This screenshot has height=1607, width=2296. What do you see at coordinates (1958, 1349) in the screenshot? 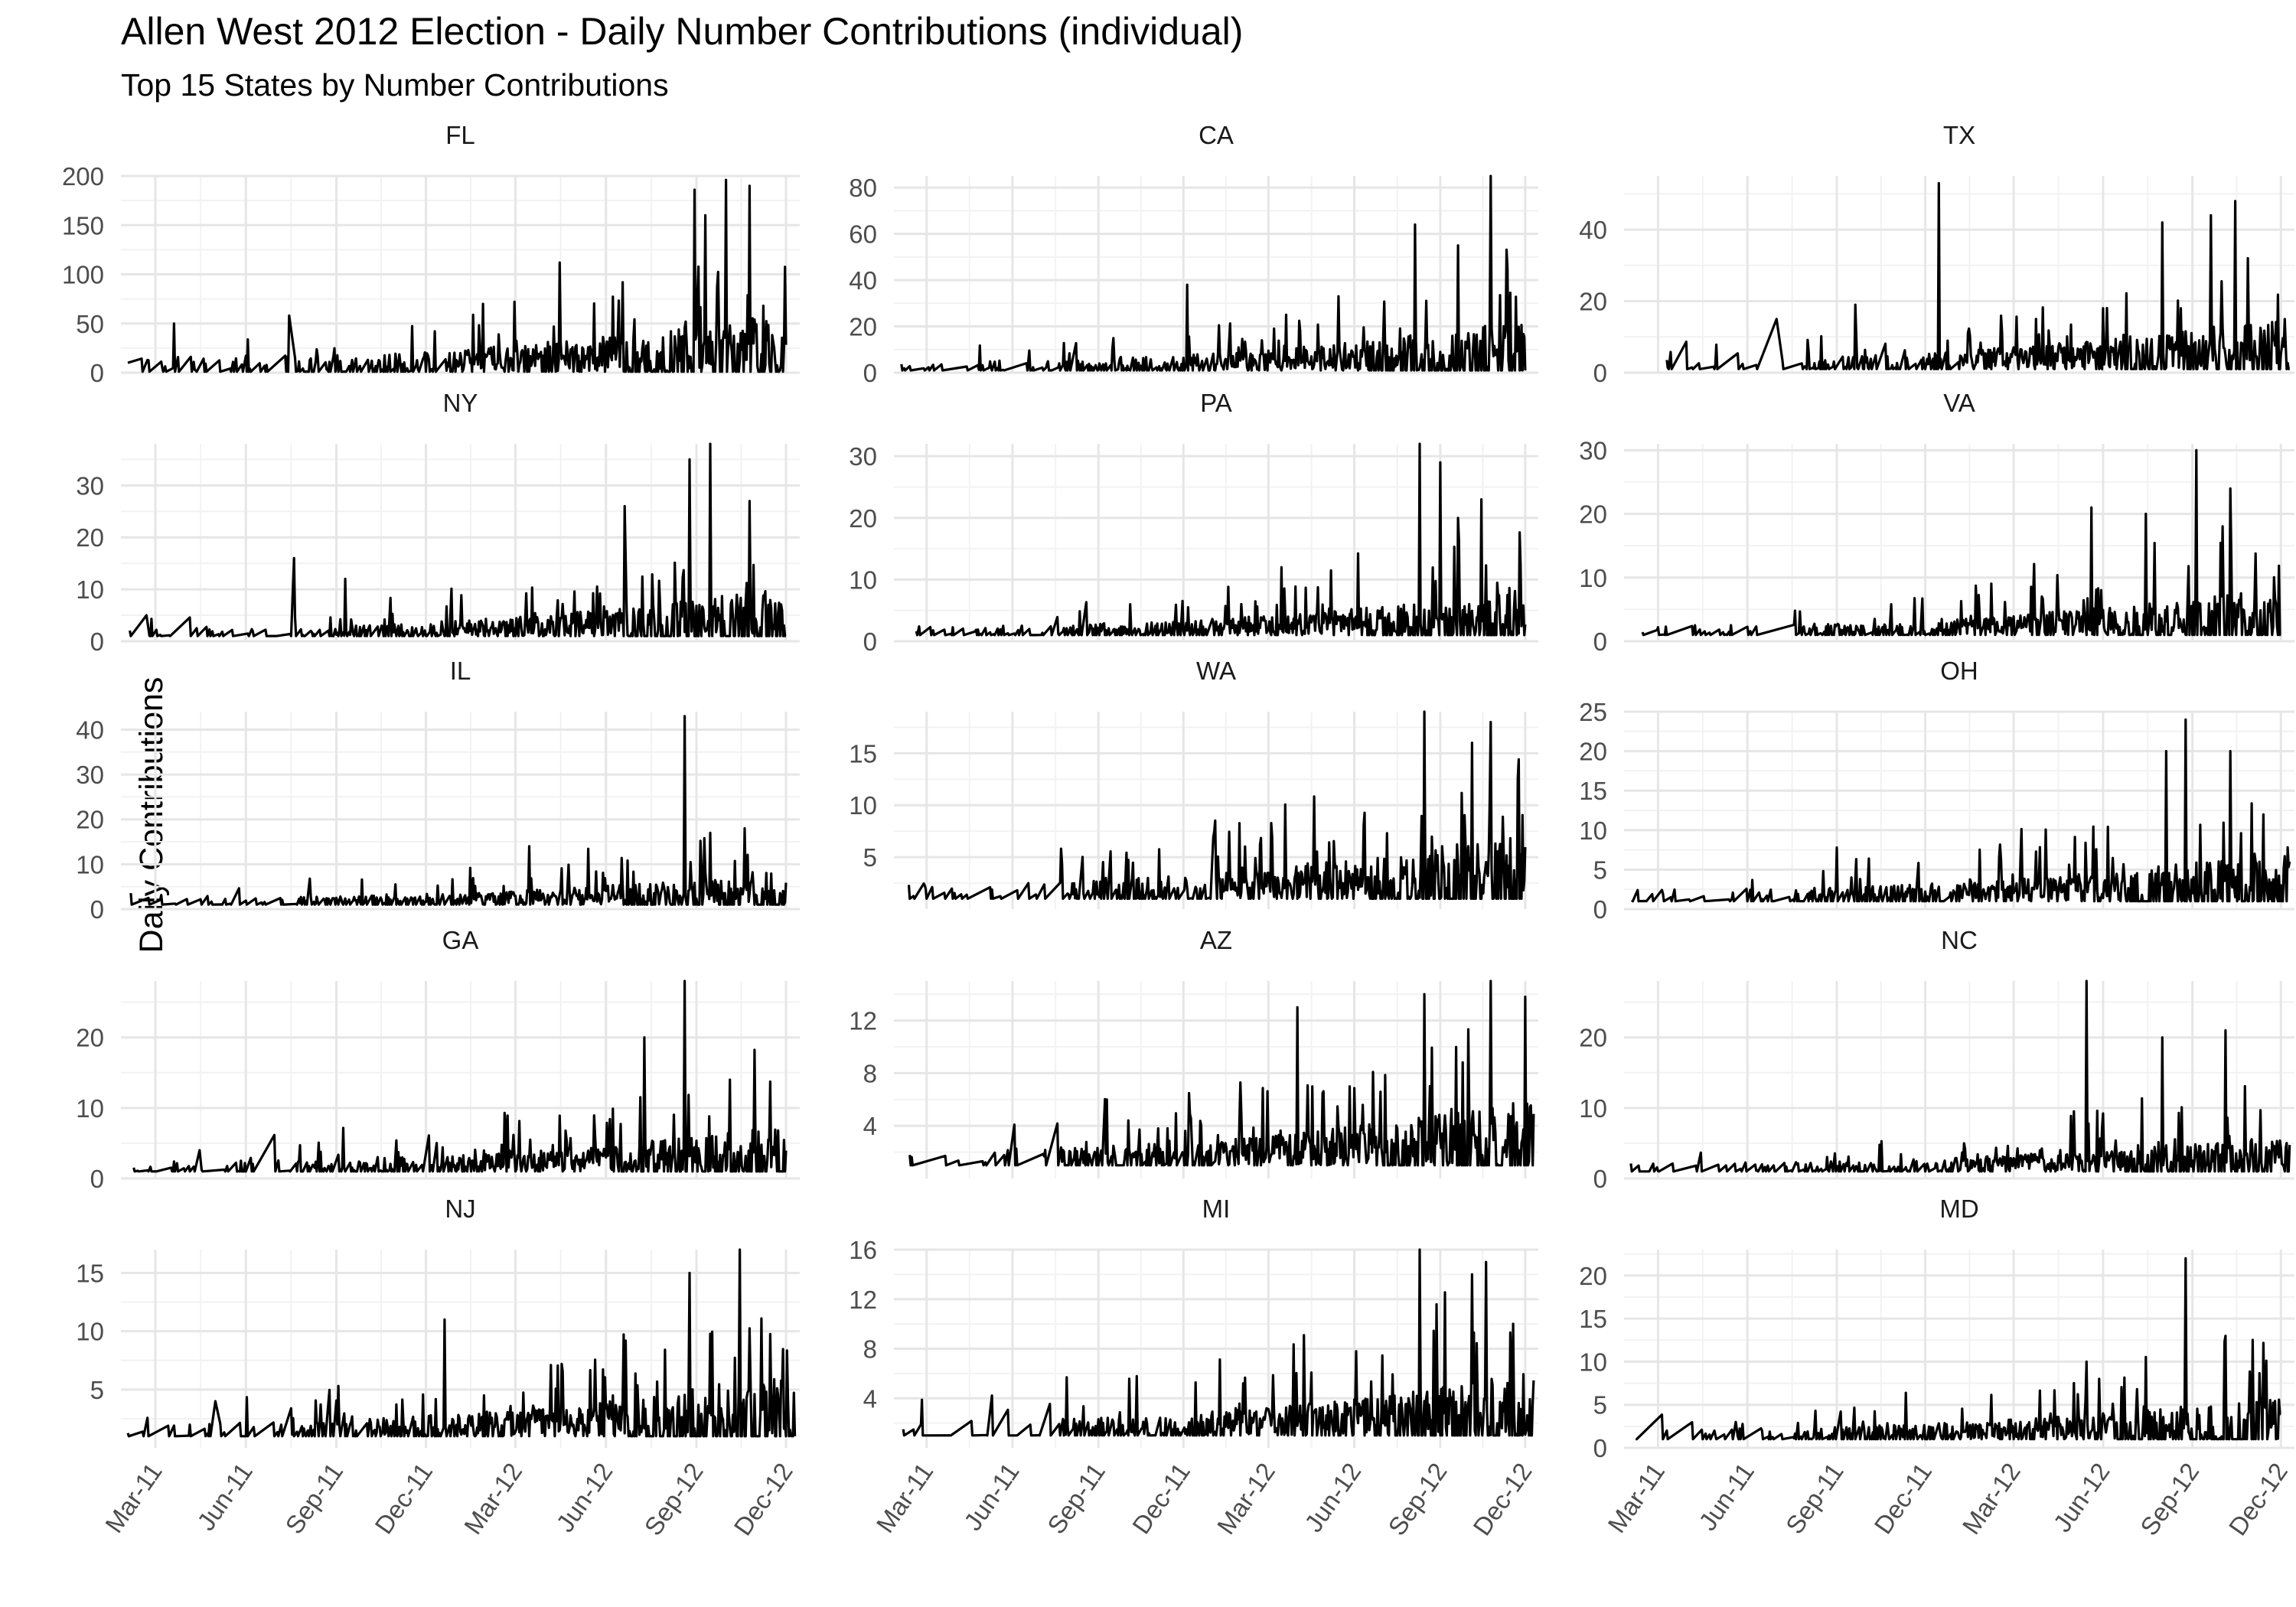
I see `series-line-md` at bounding box center [1958, 1349].